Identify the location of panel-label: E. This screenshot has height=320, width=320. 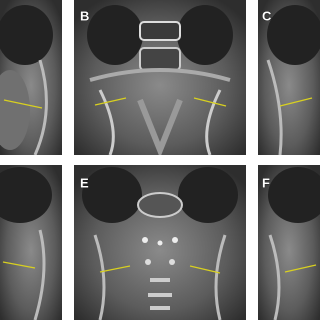
(84, 182).